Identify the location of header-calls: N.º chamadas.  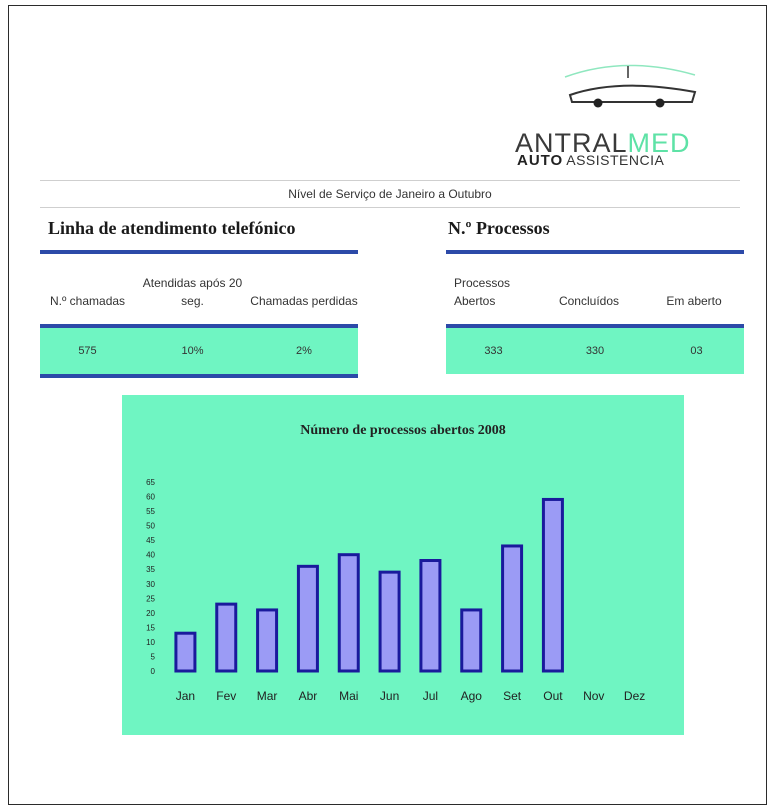
(87, 301).